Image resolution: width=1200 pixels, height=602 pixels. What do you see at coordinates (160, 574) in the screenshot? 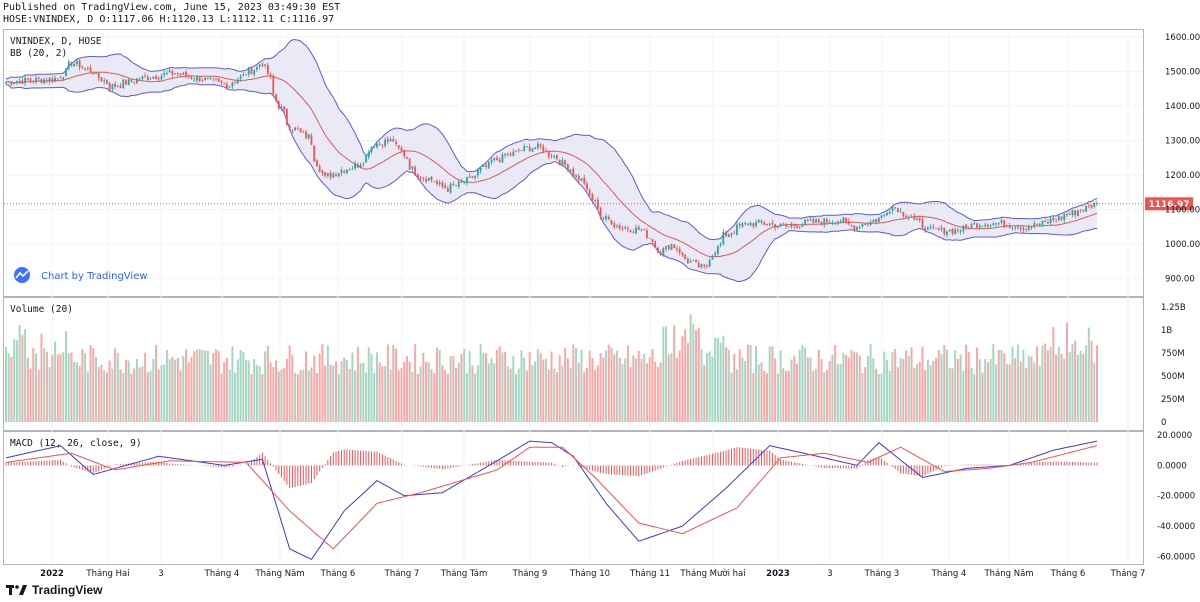
I see `time-tick-label: 3` at bounding box center [160, 574].